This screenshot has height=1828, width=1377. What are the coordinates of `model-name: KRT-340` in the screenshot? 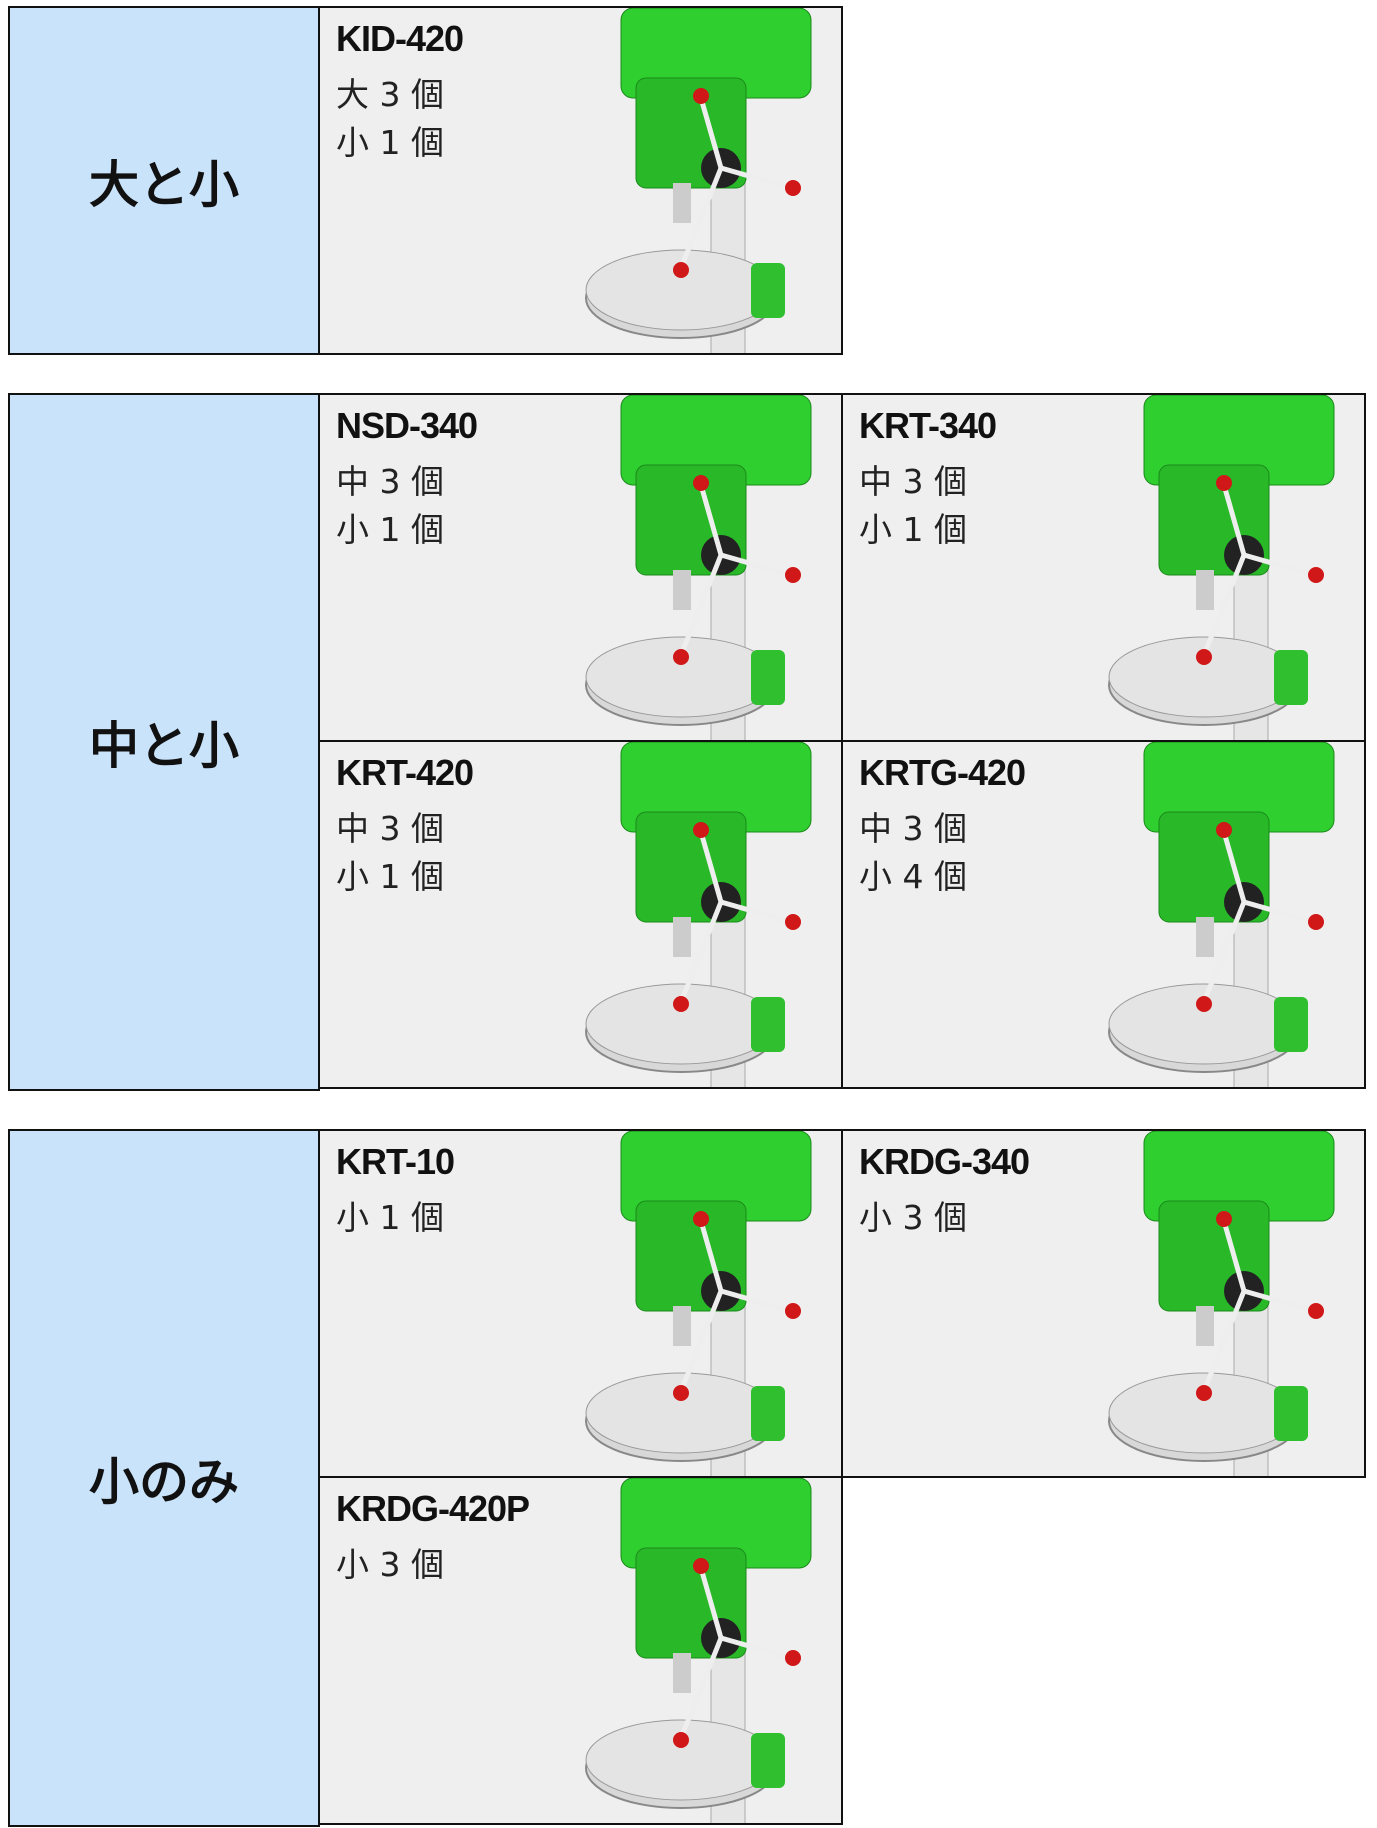 It's located at (928, 425).